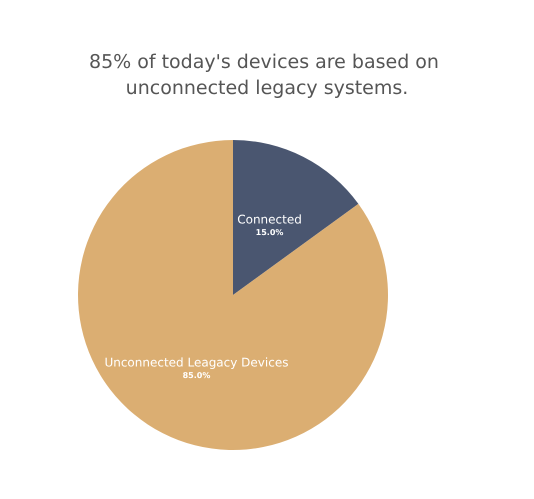 This screenshot has width=534, height=499. I want to click on data-label: 15.0%, so click(270, 232).